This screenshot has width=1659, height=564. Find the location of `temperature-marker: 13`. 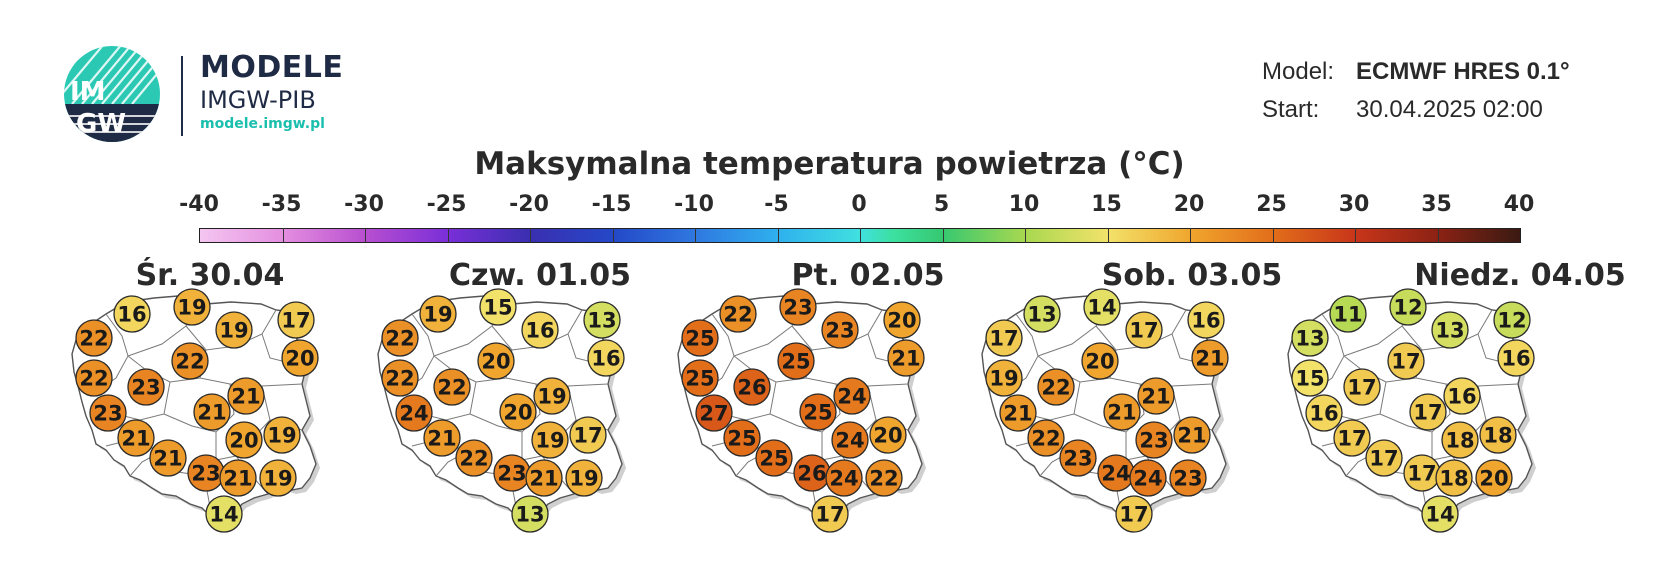

temperature-marker: 13 is located at coordinates (530, 514).